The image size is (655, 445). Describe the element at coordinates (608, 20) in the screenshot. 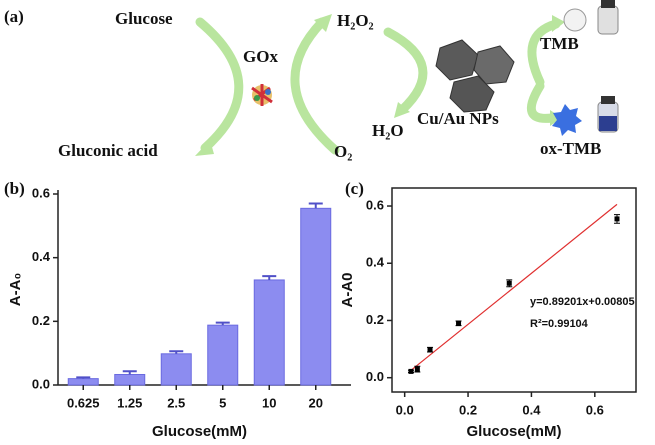

I see `bottle` at that location.